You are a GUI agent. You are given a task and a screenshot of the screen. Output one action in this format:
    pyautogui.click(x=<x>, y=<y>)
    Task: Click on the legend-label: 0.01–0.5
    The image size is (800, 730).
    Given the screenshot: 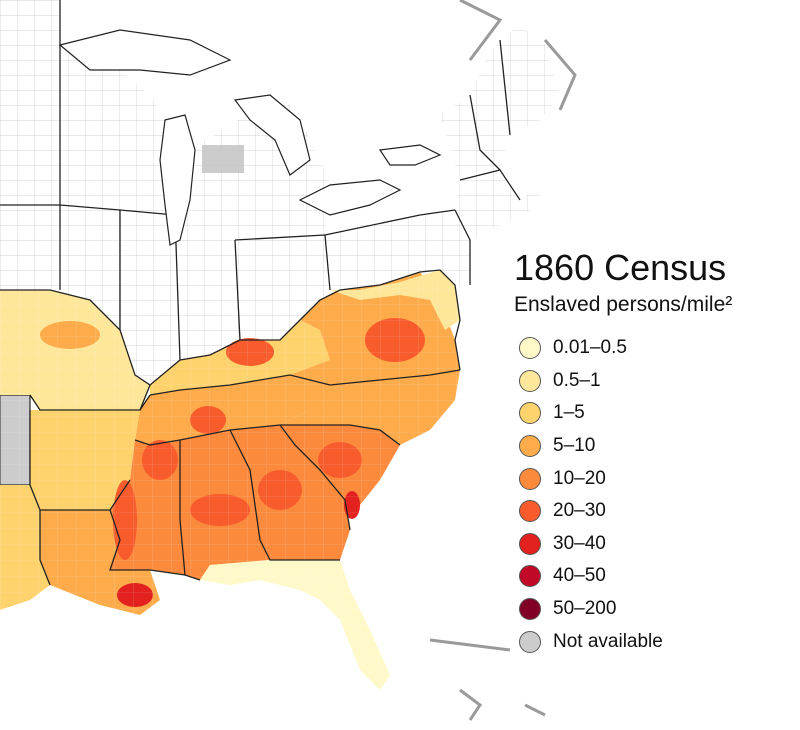 What is the action you would take?
    pyautogui.click(x=590, y=348)
    